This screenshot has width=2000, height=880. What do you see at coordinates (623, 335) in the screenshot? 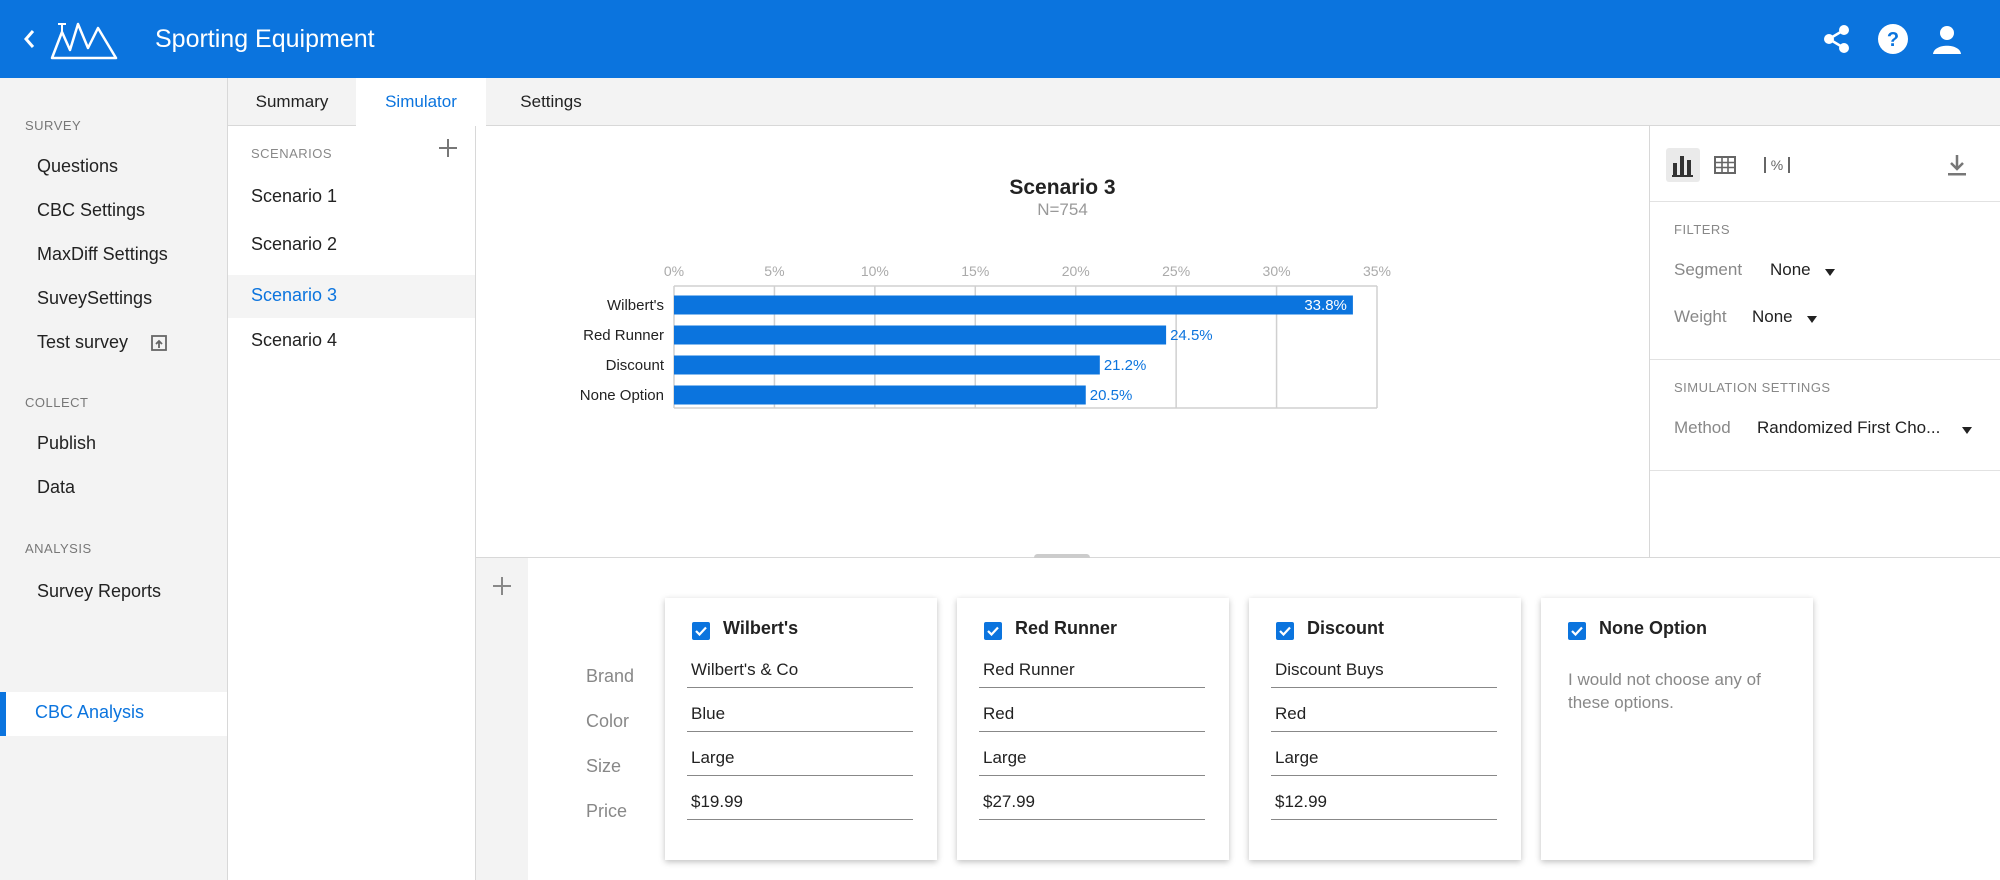
I see `category-label: Red Runner` at bounding box center [623, 335].